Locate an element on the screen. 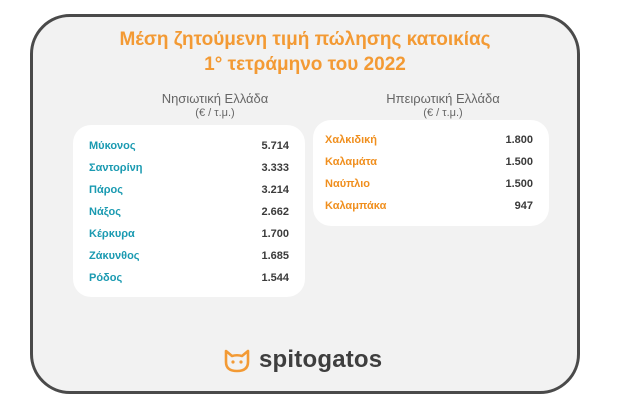 The image size is (633, 411). price-value: 1.685 is located at coordinates (275, 256).